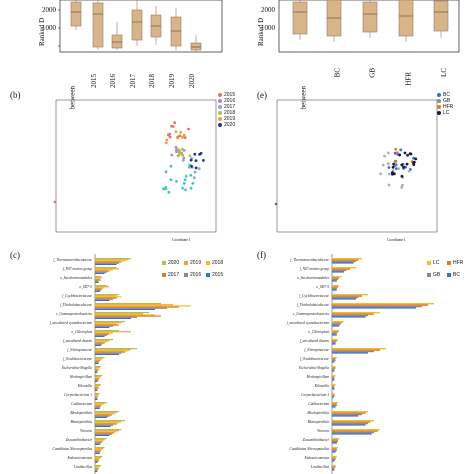 Image resolution: width=474 pixels, height=474 pixels. I want to click on panel-b-scatter, so click(135, 166).